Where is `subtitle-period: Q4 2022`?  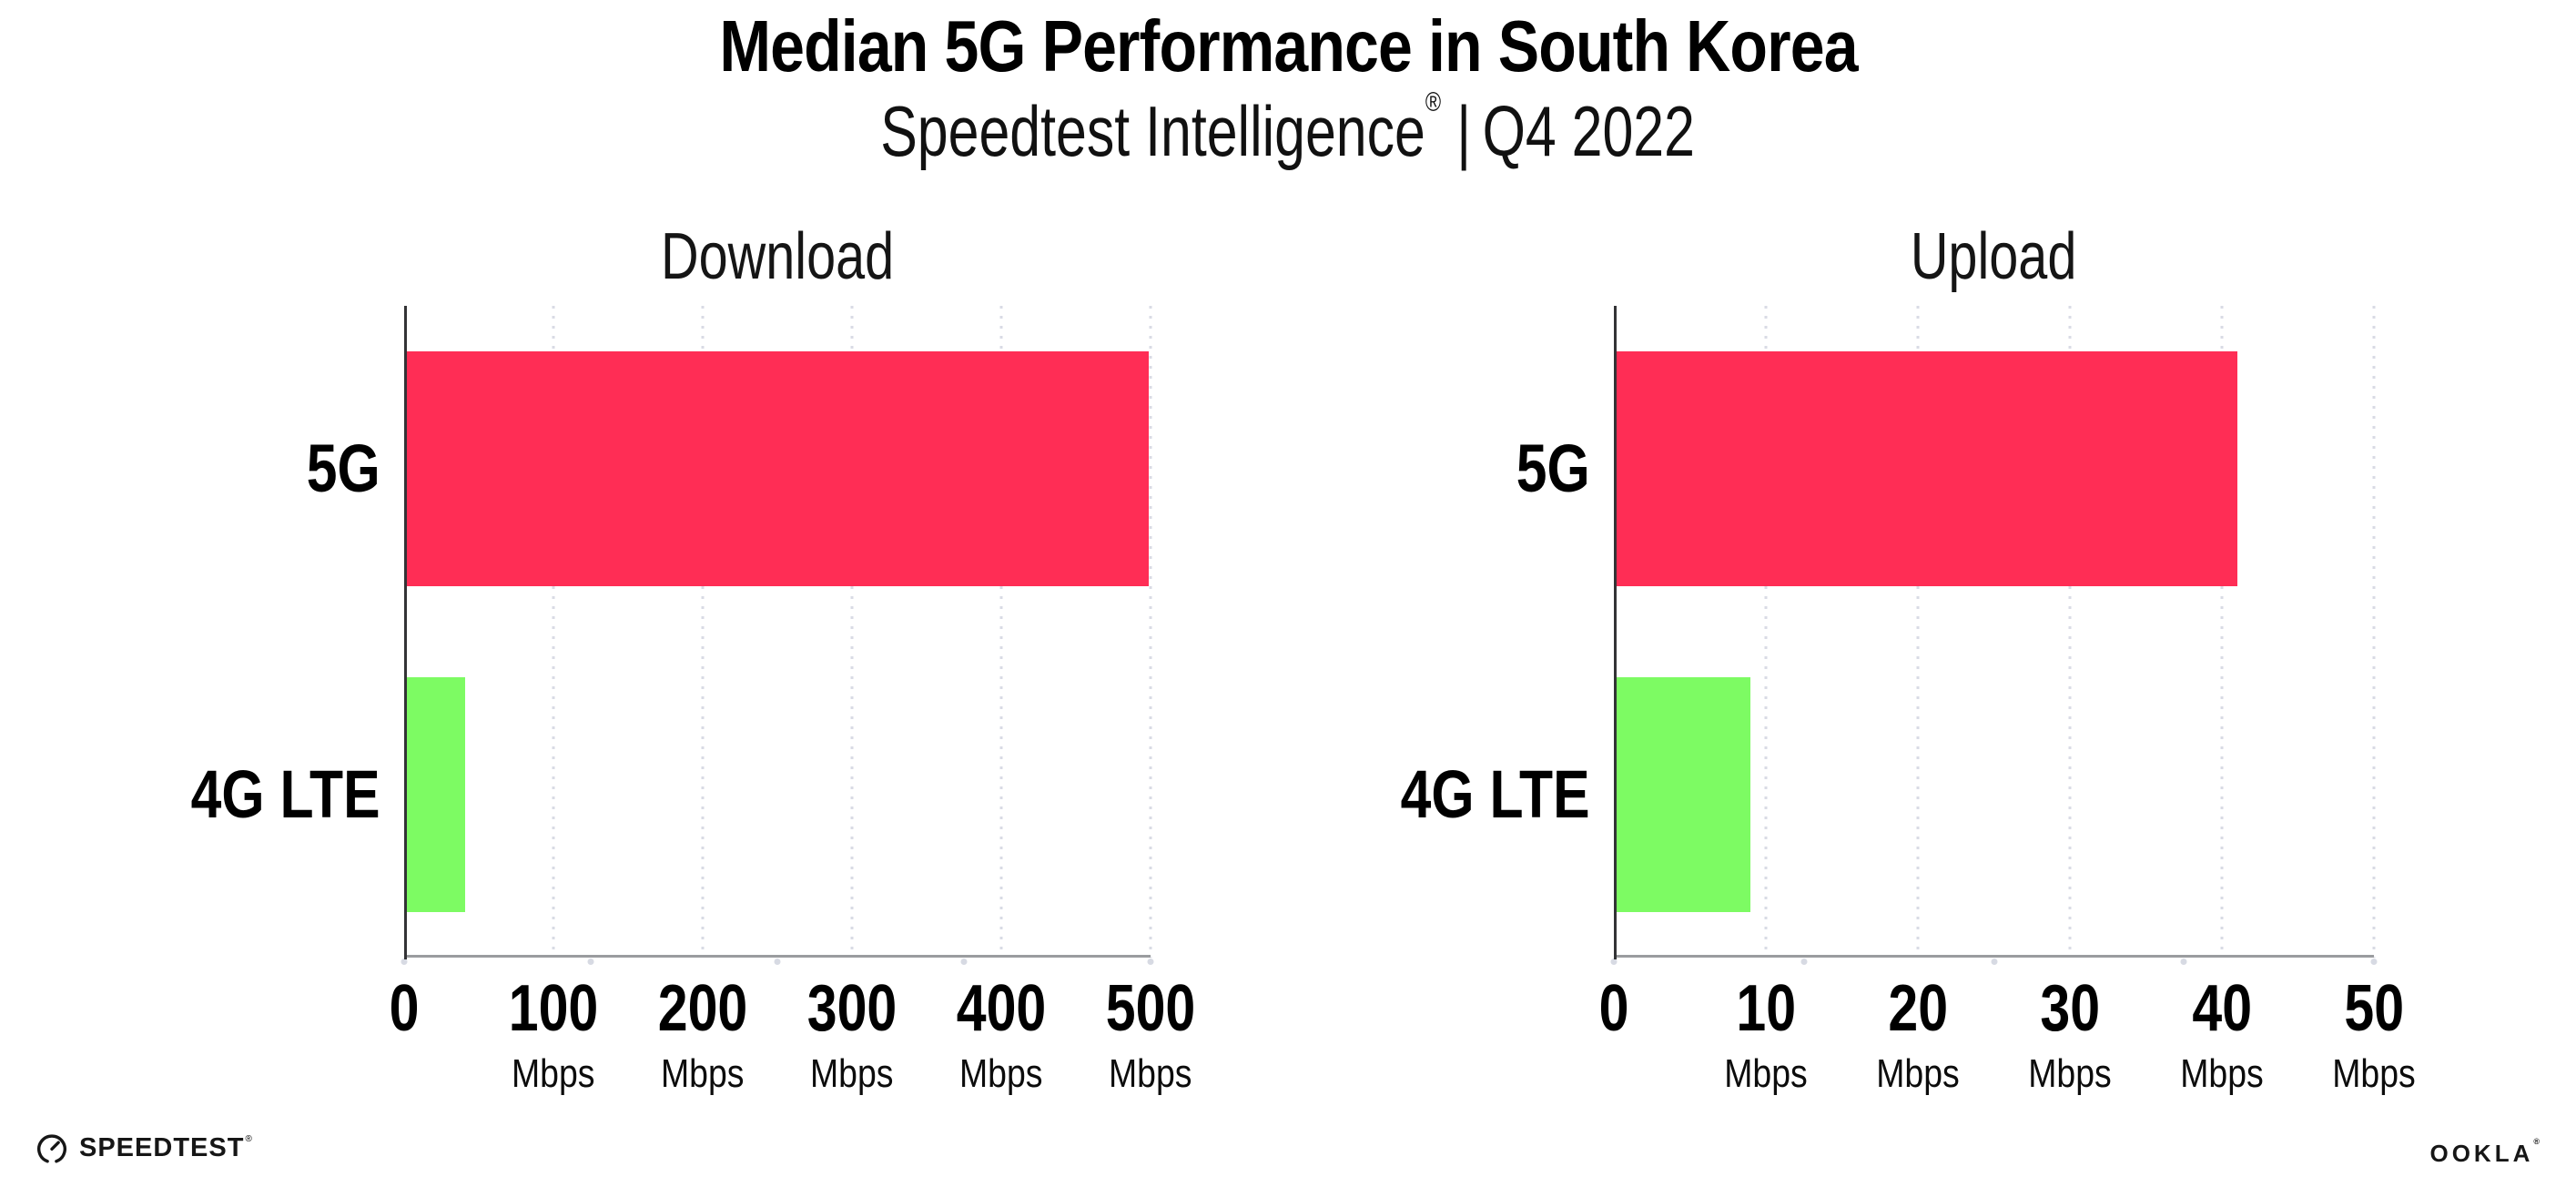
subtitle-period: Q4 2022 is located at coordinates (1589, 131).